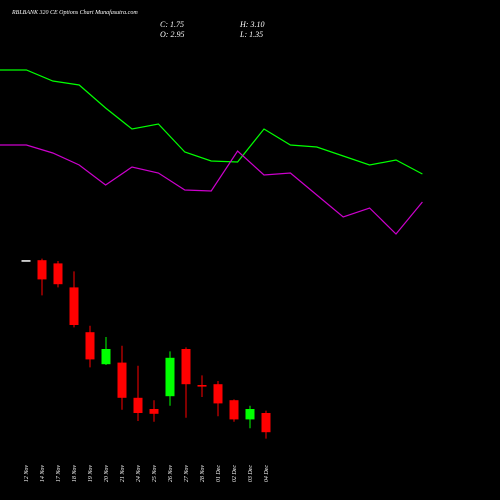 This screenshot has height=500, width=500. What do you see at coordinates (138, 474) in the screenshot?
I see `x-tick-label: 24 Nov` at bounding box center [138, 474].